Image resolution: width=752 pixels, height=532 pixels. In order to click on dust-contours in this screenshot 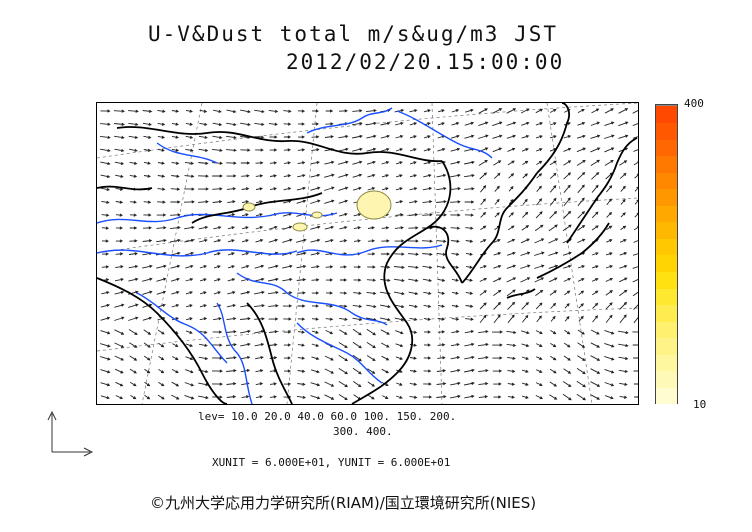, I will do `click(317, 211)`.